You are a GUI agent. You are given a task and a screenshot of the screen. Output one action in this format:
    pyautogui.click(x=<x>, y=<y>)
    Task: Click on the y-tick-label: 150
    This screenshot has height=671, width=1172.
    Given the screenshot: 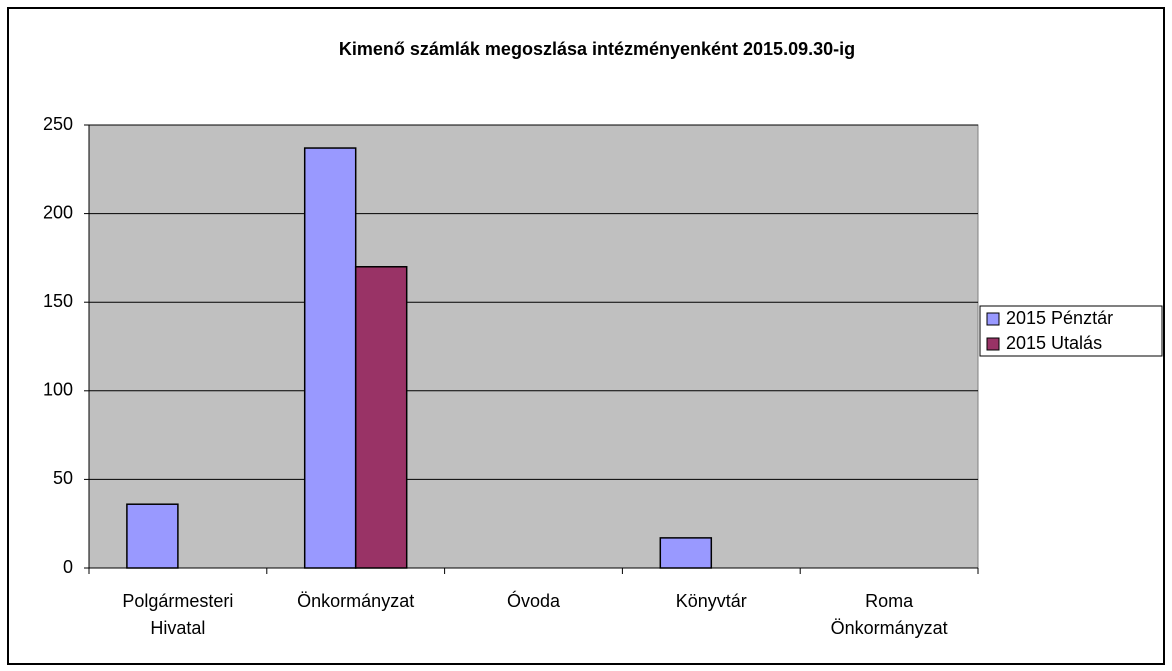 What is the action you would take?
    pyautogui.click(x=58, y=301)
    